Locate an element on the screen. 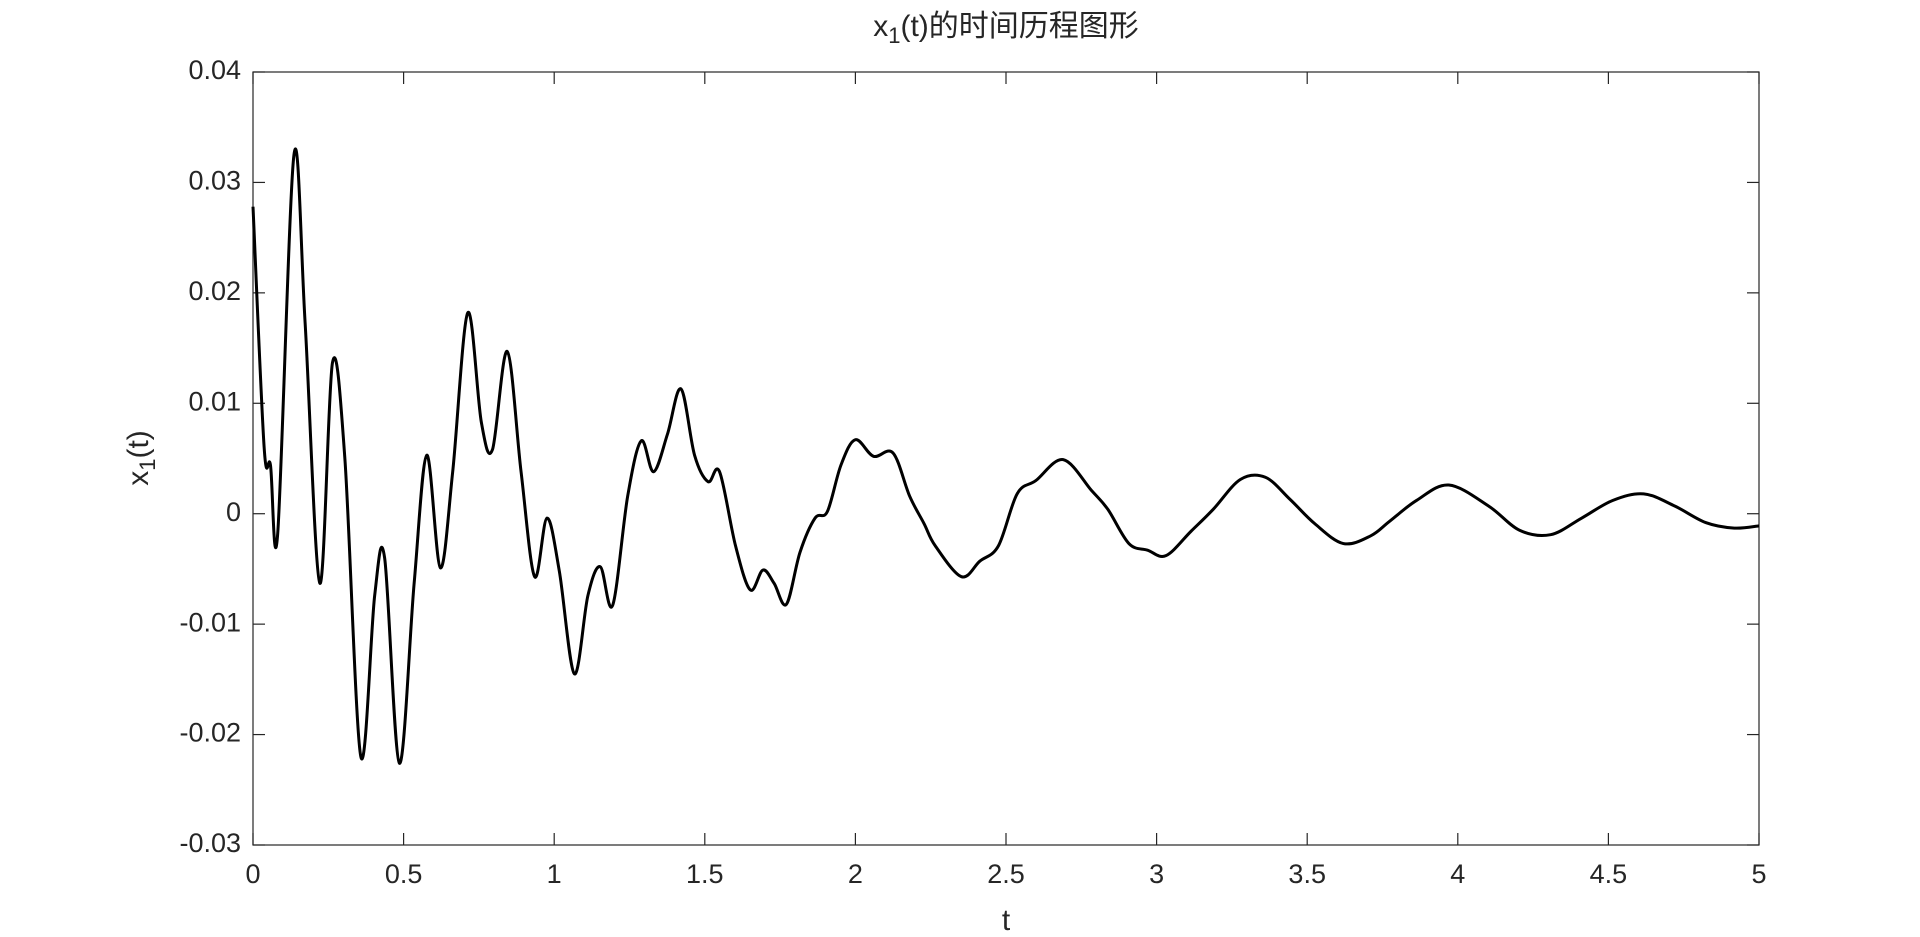 This screenshot has height=937, width=1920. x-tick-label: 0 is located at coordinates (252, 874).